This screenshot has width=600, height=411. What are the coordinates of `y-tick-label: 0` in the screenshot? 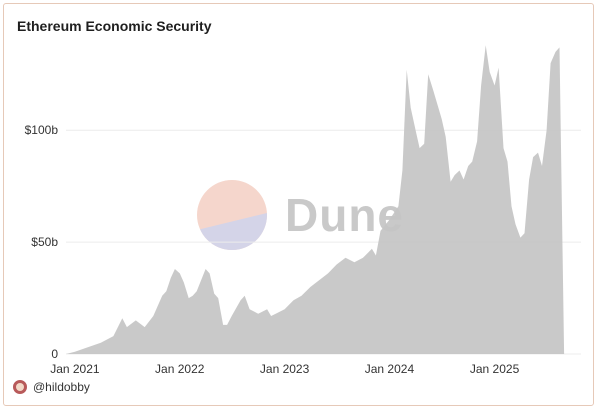 It's located at (54, 354).